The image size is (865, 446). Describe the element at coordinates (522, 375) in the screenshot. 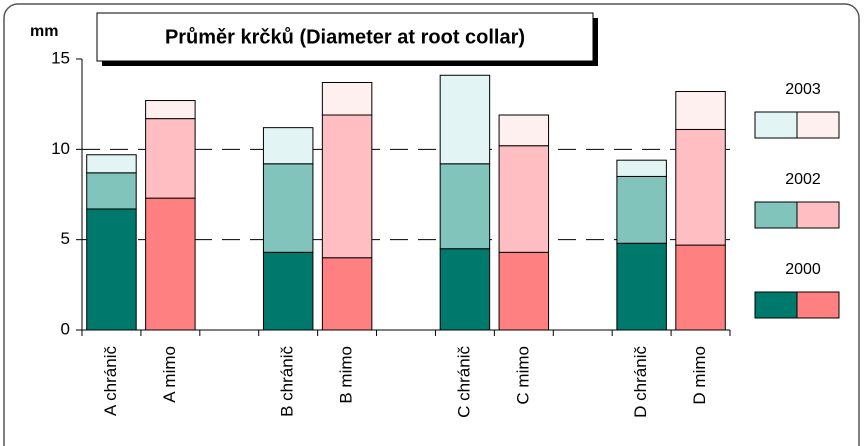

I see `x-tick-label: C mimo` at that location.